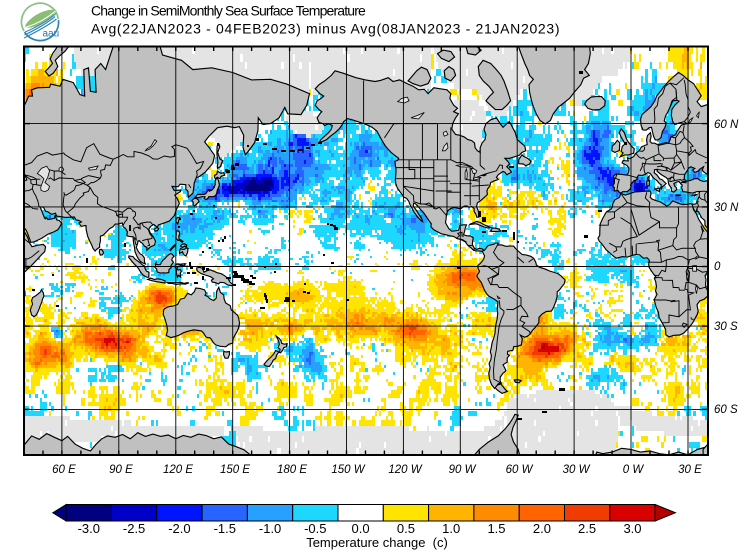 This screenshot has height=560, width=755. Describe the element at coordinates (726, 125) in the screenshot. I see `svg-text: 60 N` at that location.